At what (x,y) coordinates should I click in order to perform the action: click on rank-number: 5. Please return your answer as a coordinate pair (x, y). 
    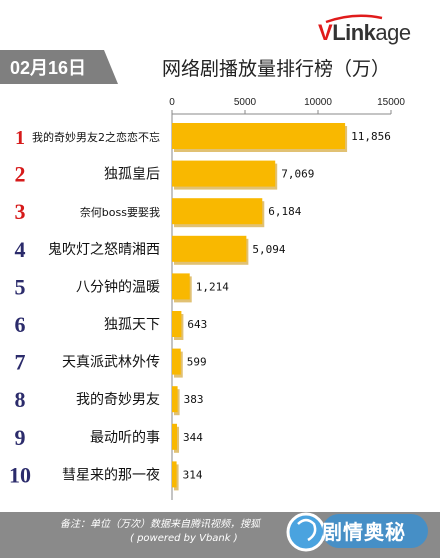
    Looking at the image, I should click on (20, 286).